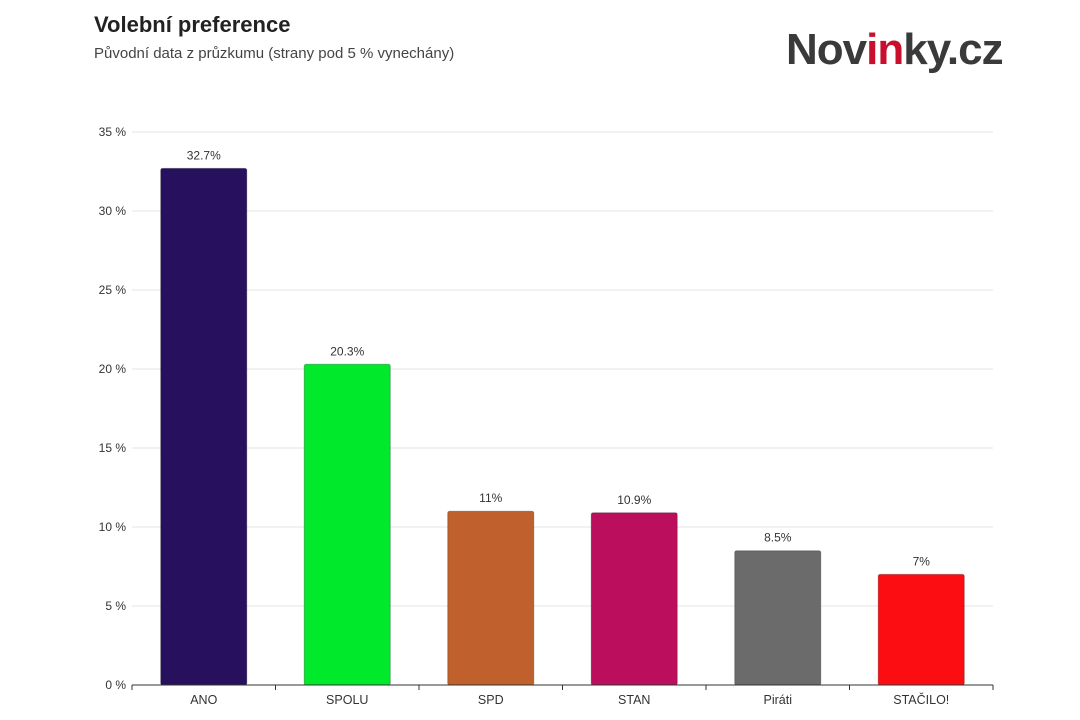 Image resolution: width=1080 pixels, height=720 pixels. What do you see at coordinates (921, 629) in the screenshot?
I see `bar-stailo` at bounding box center [921, 629].